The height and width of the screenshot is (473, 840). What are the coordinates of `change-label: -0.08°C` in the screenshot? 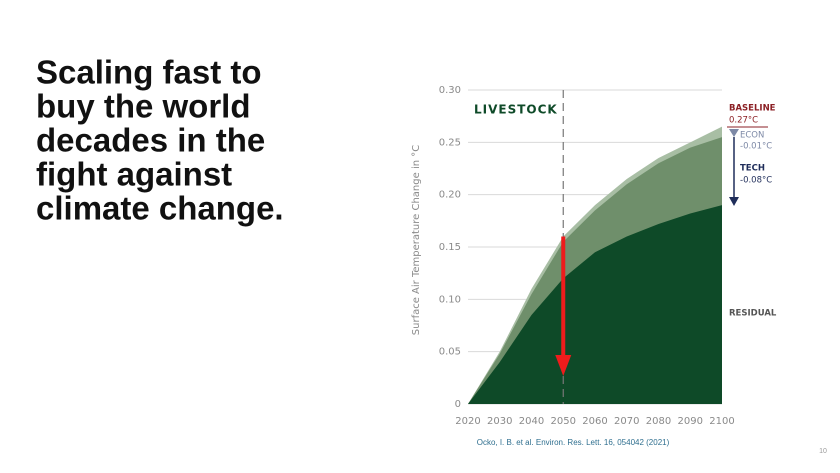 It's located at (756, 181).